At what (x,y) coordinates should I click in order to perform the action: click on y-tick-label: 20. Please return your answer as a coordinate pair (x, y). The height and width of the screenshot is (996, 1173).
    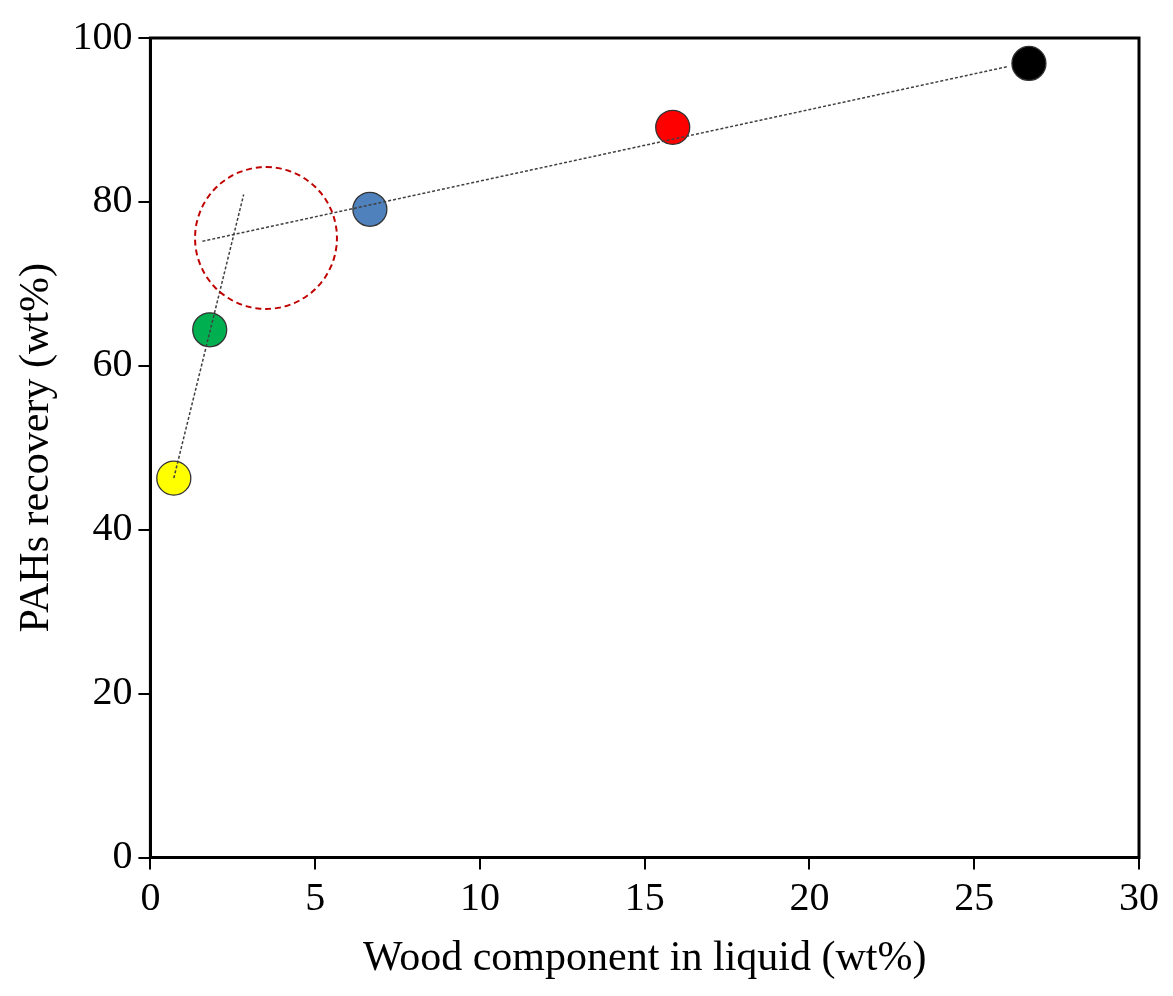
    Looking at the image, I should click on (112, 691).